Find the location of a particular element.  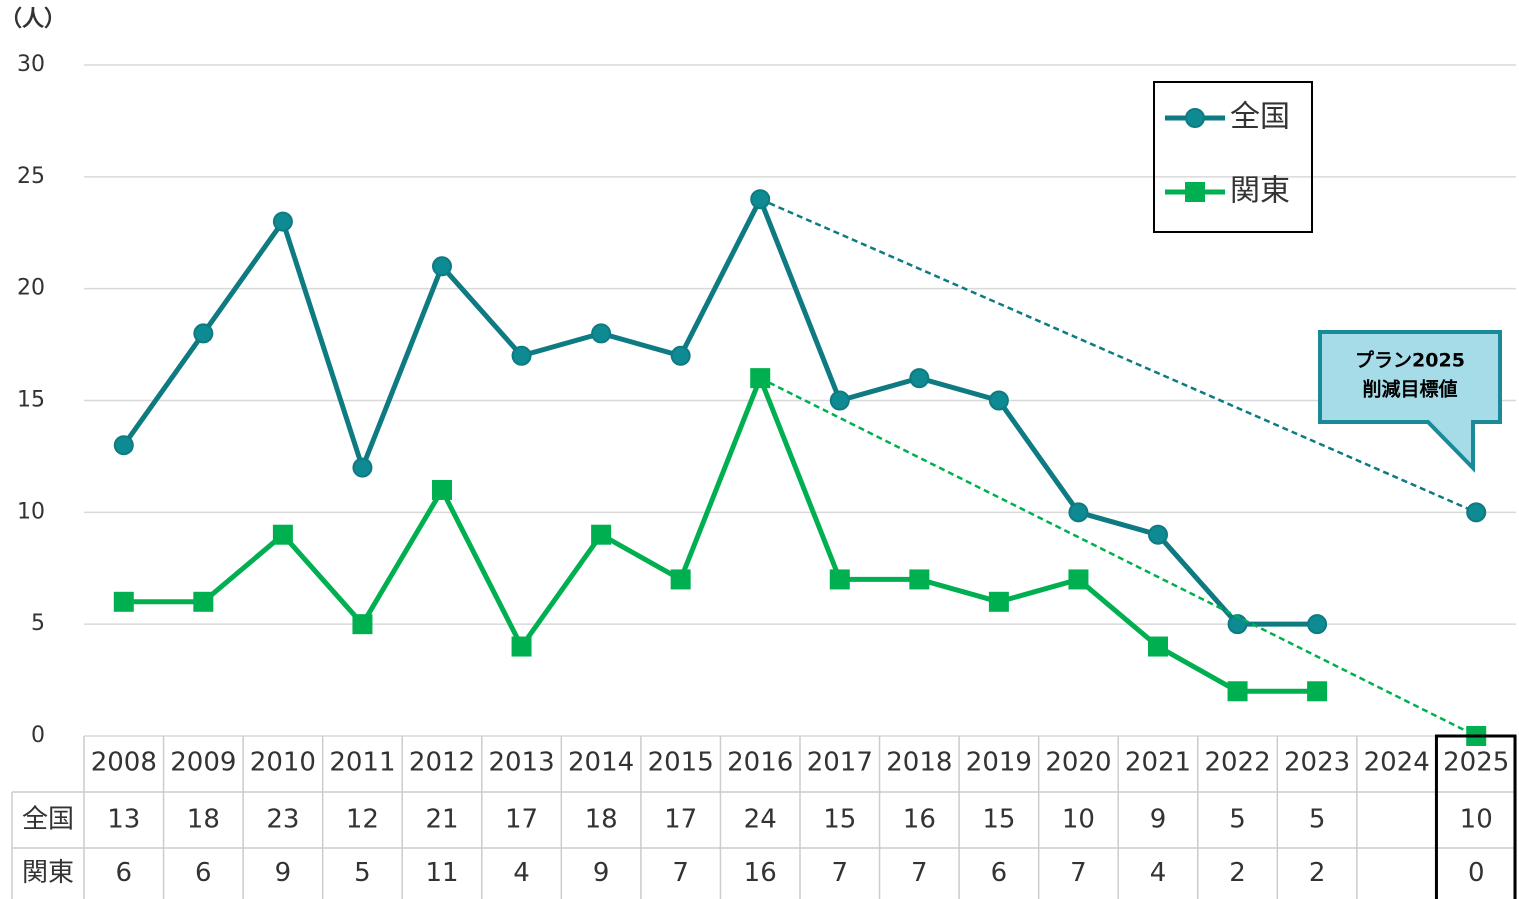

y-tick-label: 0 is located at coordinates (38, 735).